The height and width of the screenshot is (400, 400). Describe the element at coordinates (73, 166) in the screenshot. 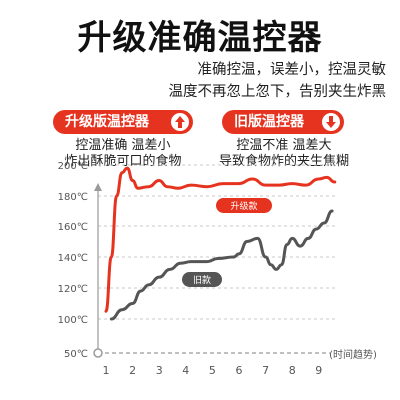

I see `y-tick-label: 200℃` at that location.